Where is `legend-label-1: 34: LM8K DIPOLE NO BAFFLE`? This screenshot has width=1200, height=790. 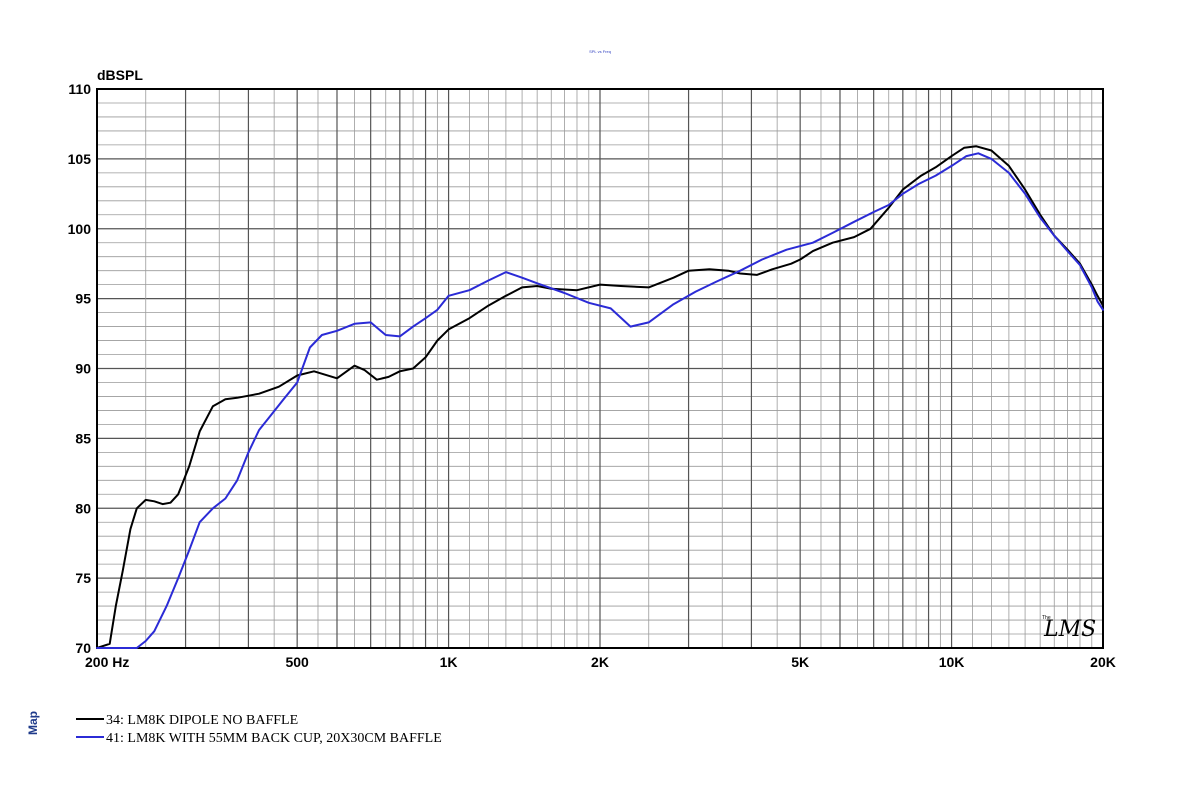
legend-label-1: 34: LM8K DIPOLE NO BAFFLE is located at coordinates (202, 720).